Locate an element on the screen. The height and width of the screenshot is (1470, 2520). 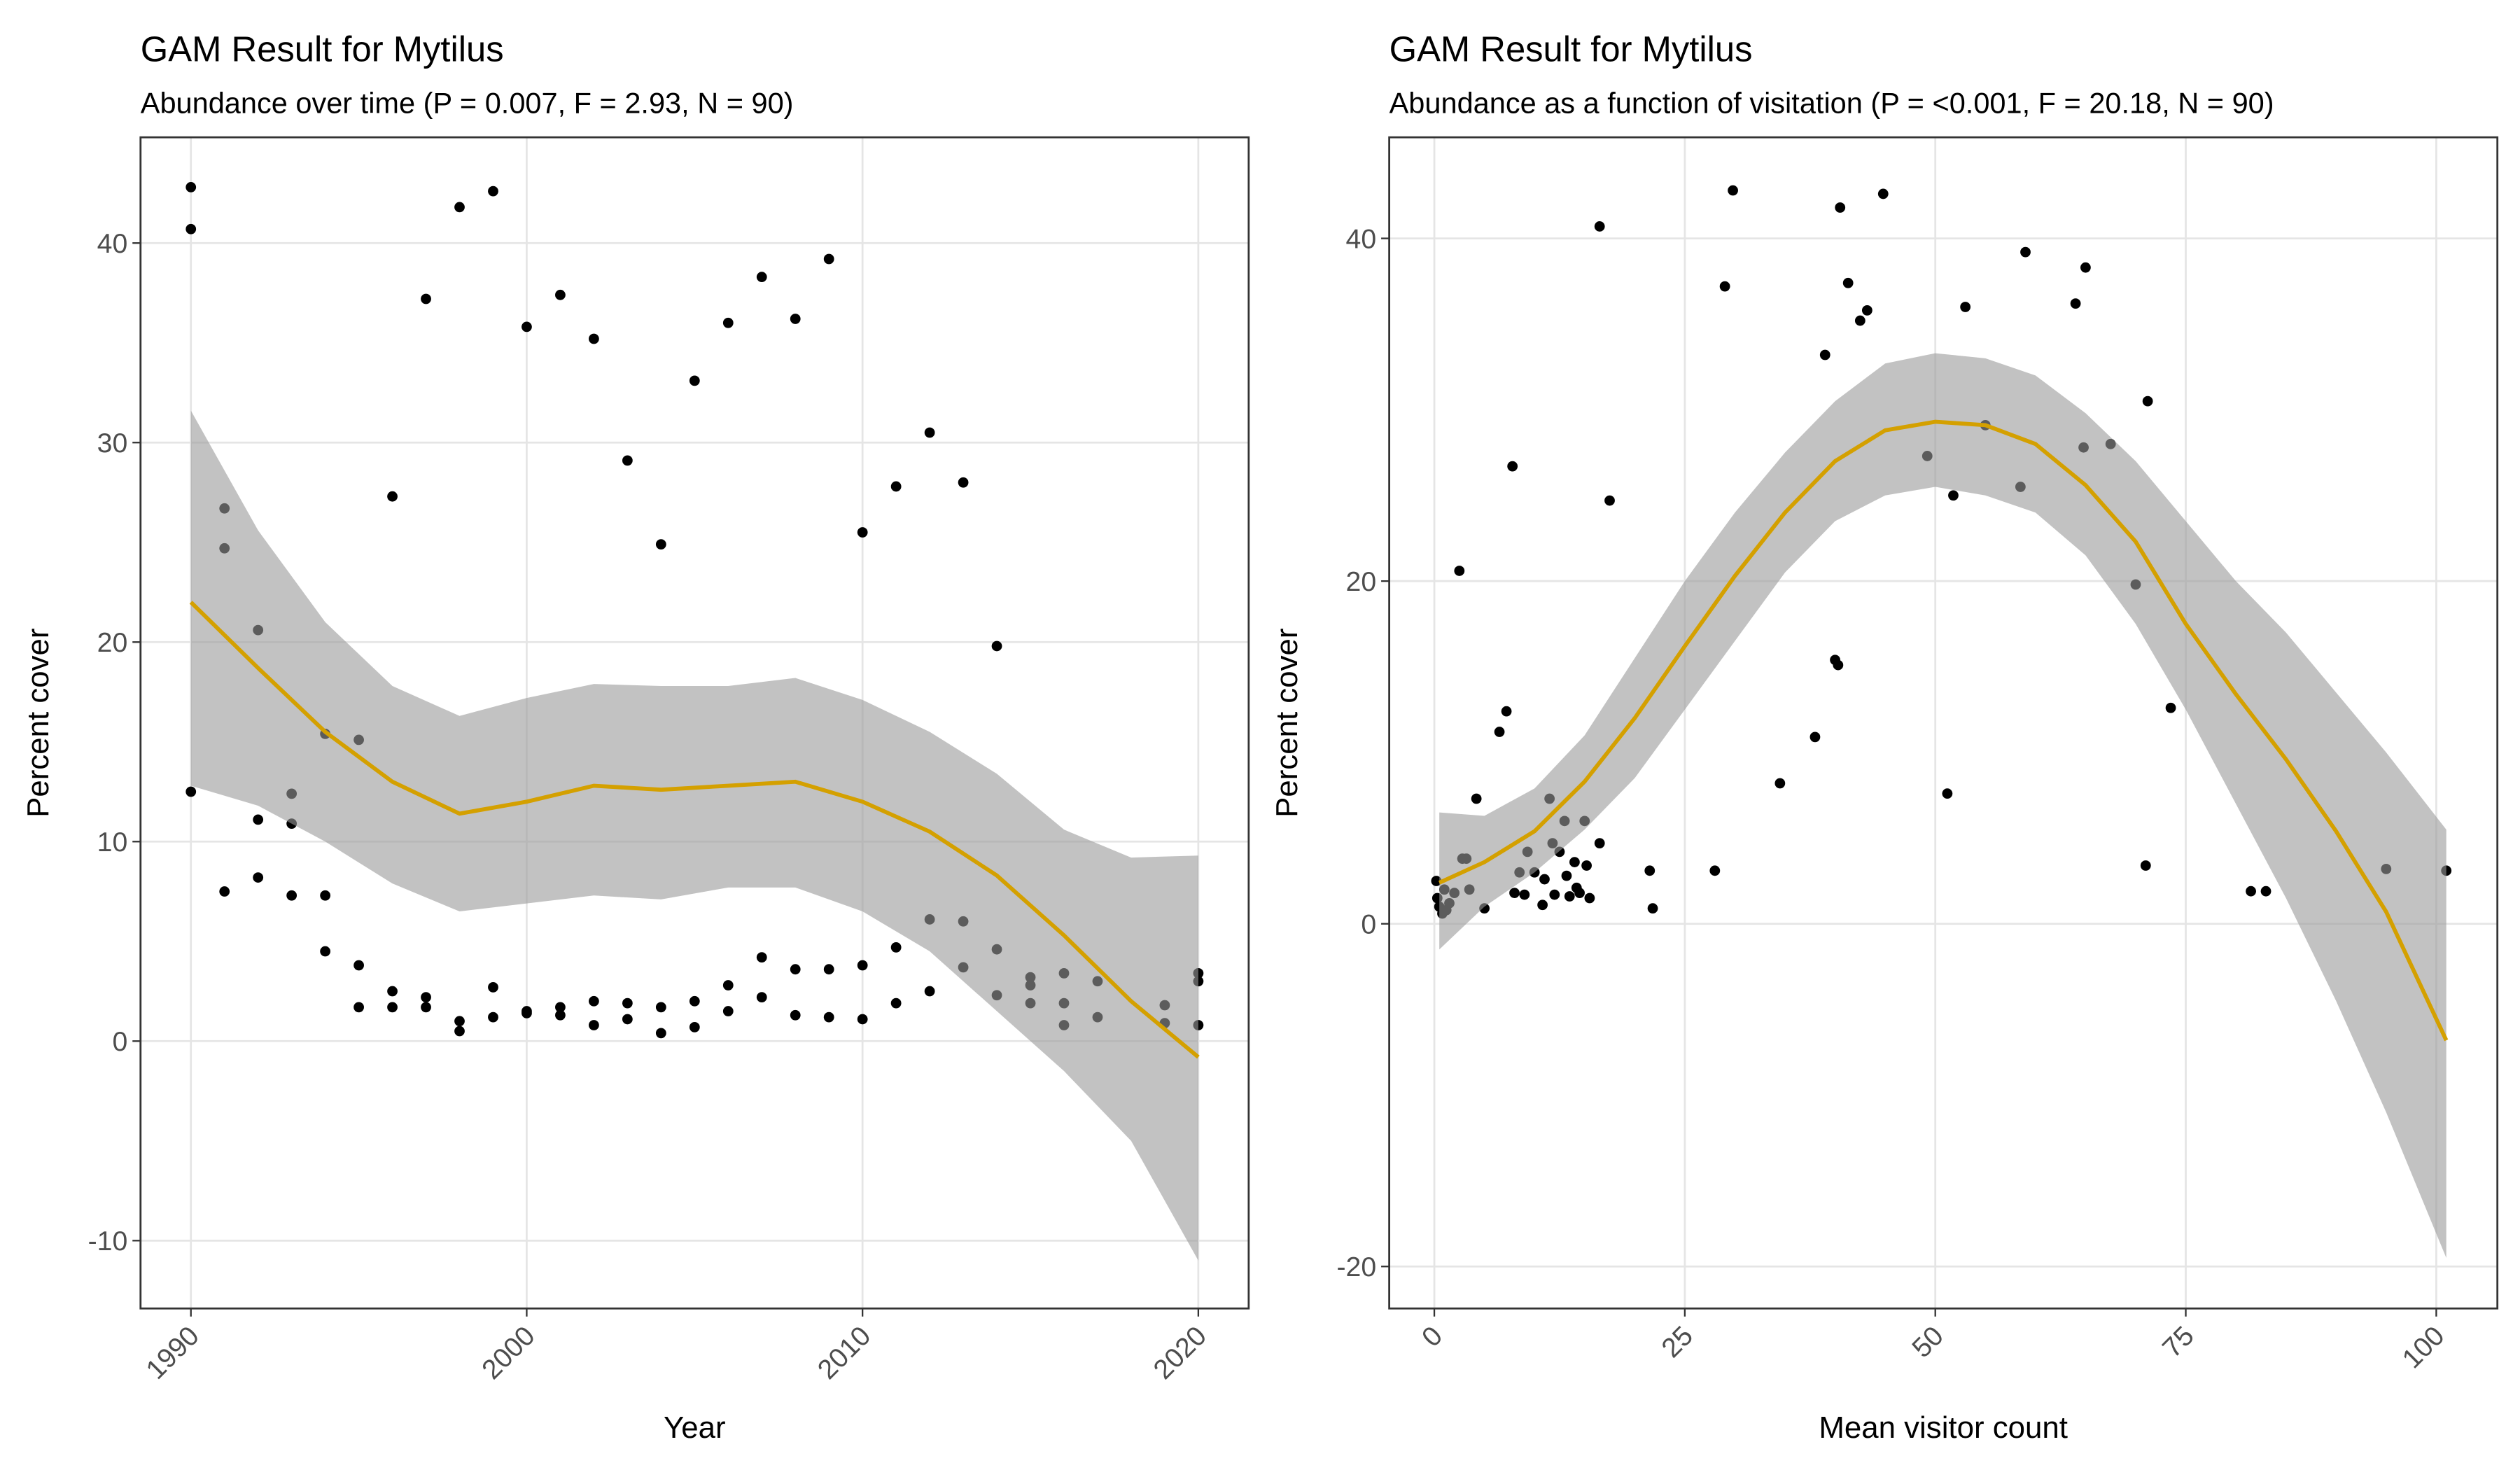
x-tick-label: 2000 is located at coordinates (508, 1352).